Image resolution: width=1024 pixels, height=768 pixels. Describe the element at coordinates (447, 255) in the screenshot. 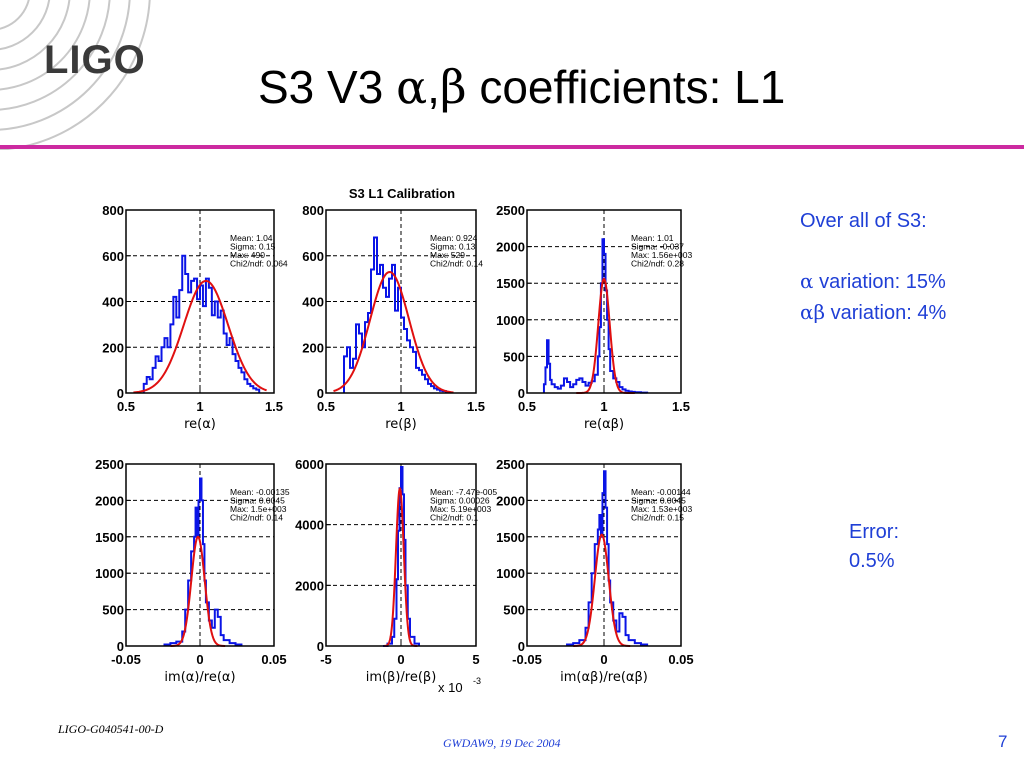

I see `stats-line: Max: 529` at that location.